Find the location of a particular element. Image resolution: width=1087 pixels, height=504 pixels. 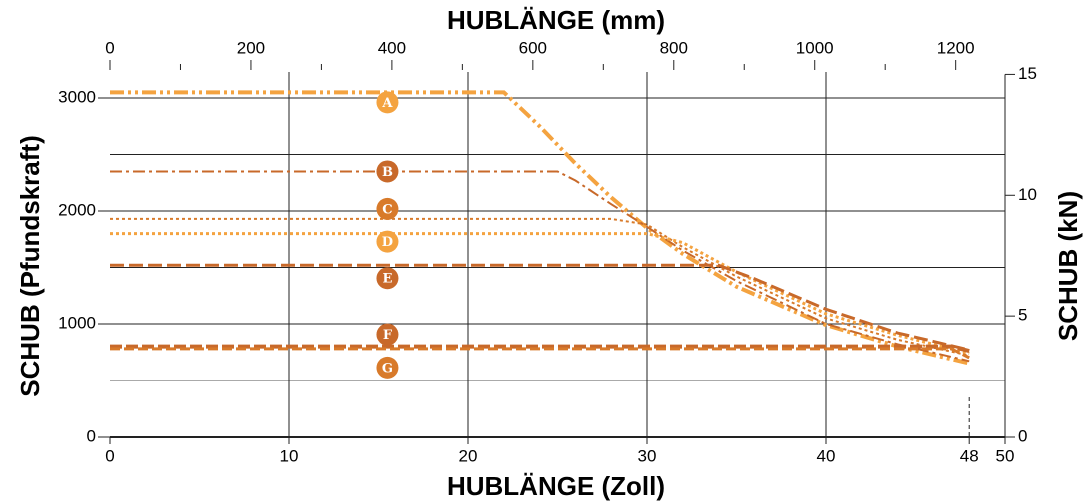

legend-label: G is located at coordinates (387, 368).